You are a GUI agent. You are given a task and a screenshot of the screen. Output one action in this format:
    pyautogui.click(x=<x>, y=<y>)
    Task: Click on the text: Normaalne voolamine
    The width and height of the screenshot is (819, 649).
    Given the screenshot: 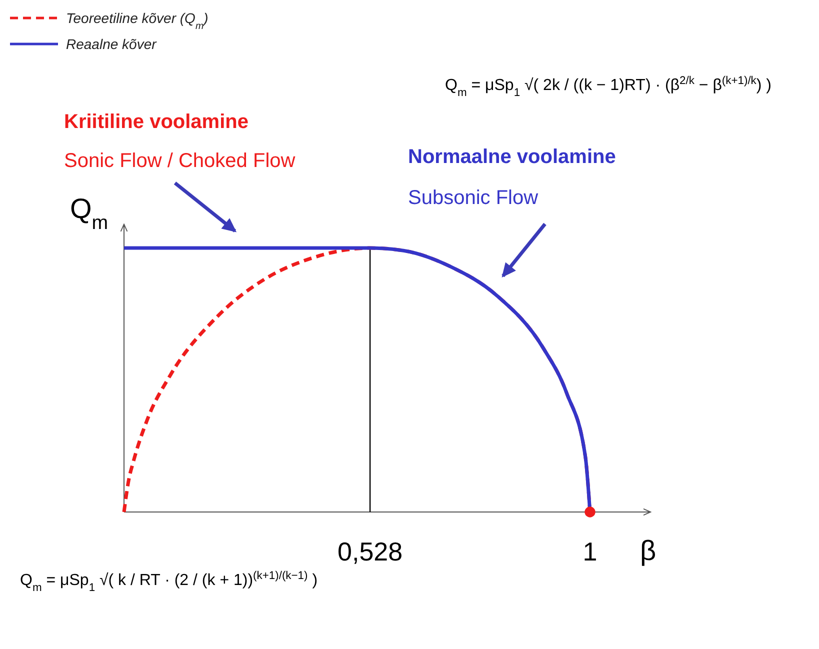 What is the action you would take?
    pyautogui.click(x=512, y=157)
    